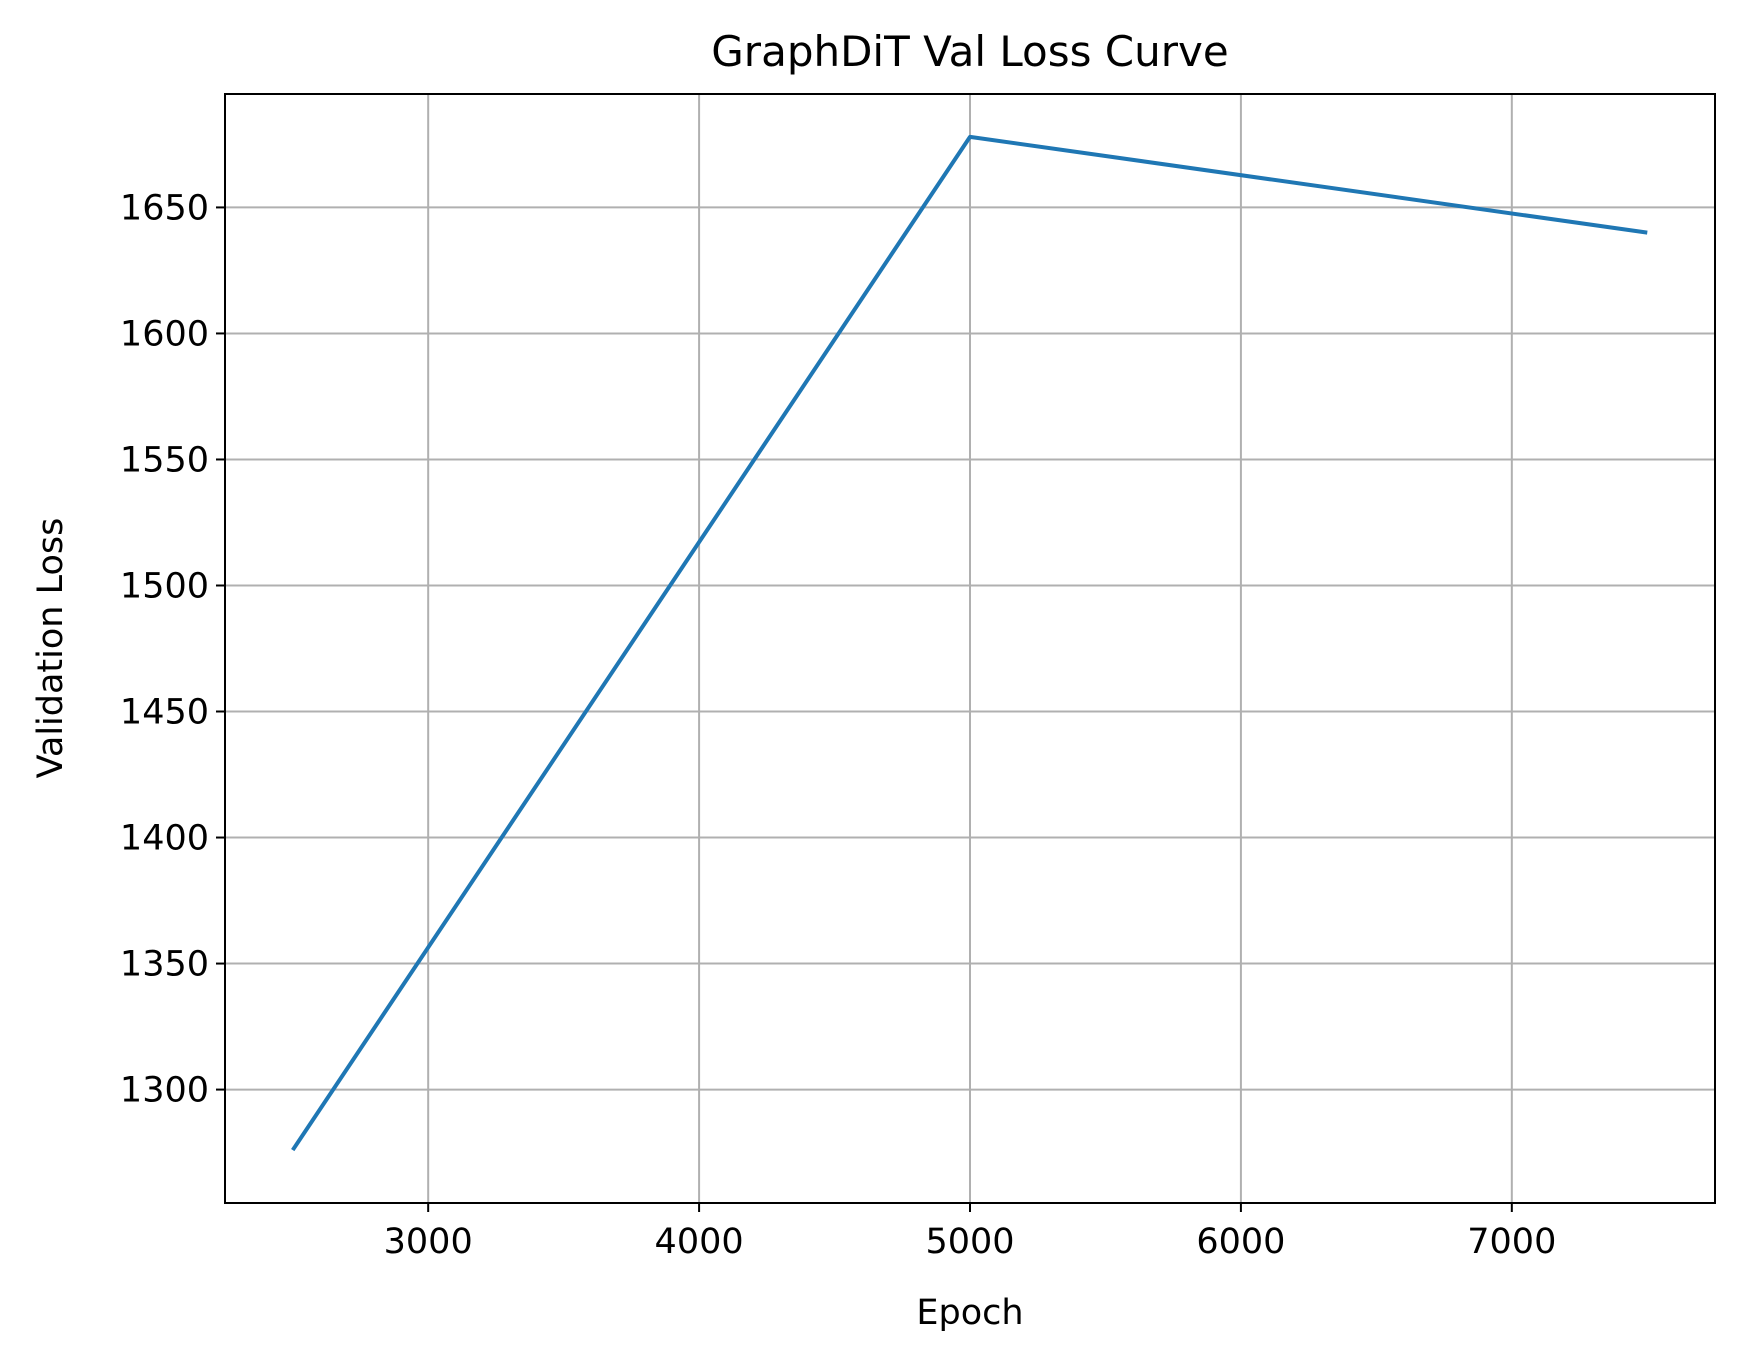 Image resolution: width=1741 pixels, height=1361 pixels. I want to click on y-axis-title: Validation Loss, so click(51, 648).